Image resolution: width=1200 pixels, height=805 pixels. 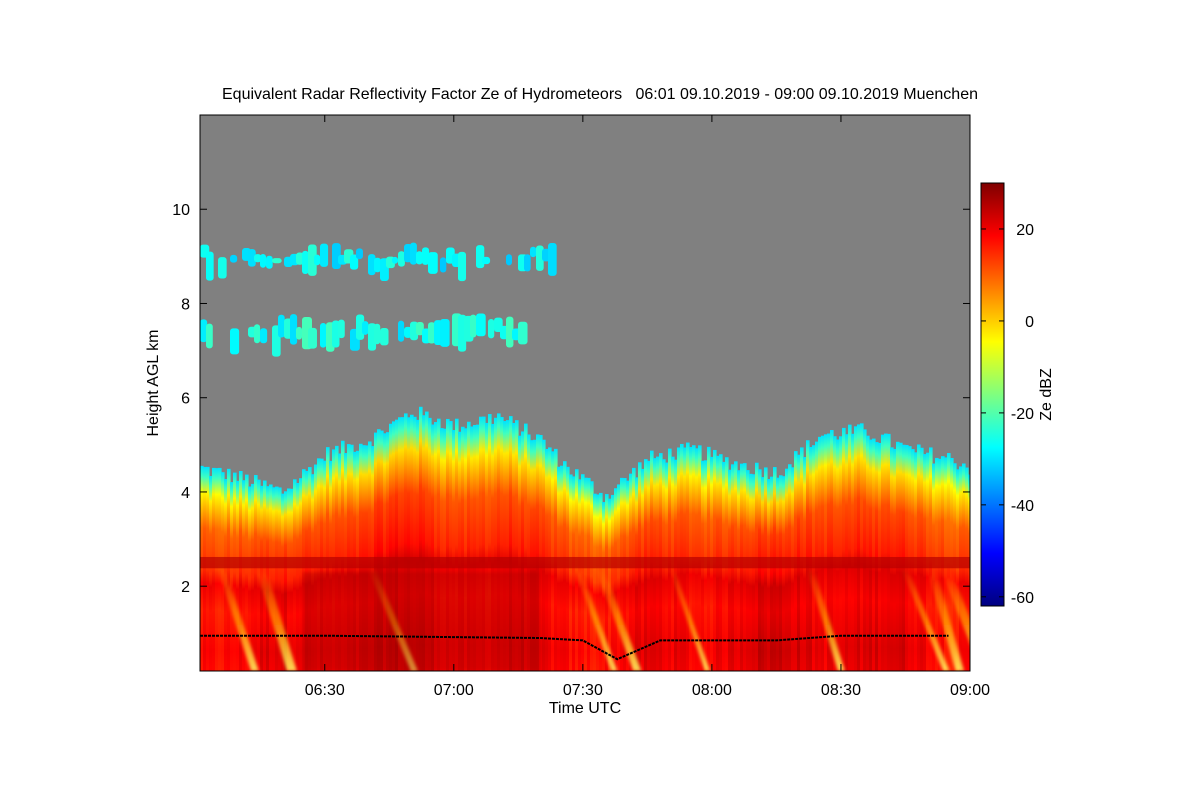 What do you see at coordinates (841, 690) in the screenshot?
I see `x-tick-label: 08:30` at bounding box center [841, 690].